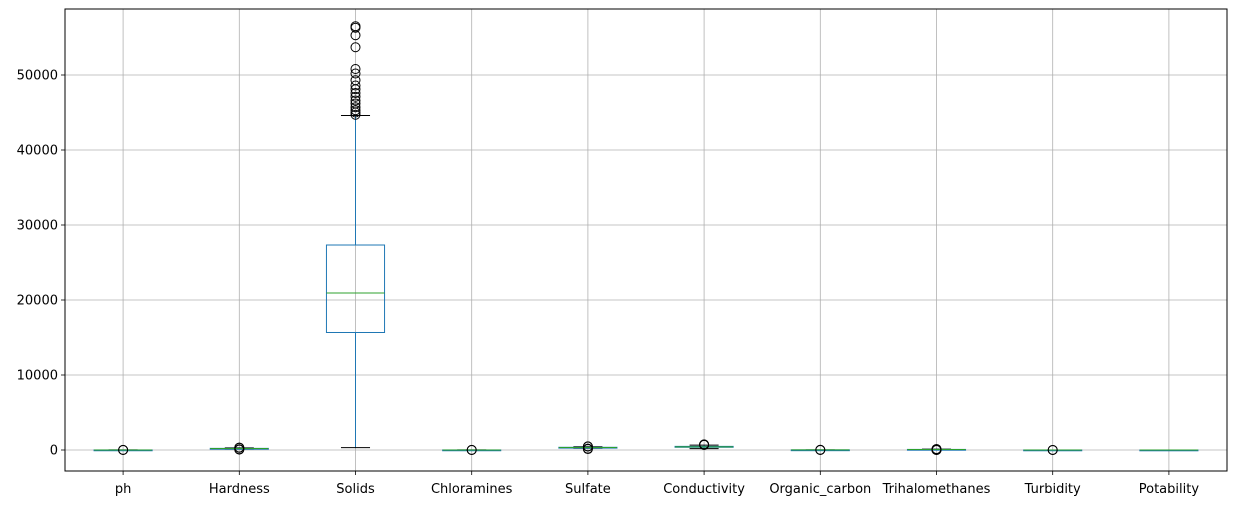 This screenshot has width=1236, height=505. I want to click on box-hardness, so click(239, 448).